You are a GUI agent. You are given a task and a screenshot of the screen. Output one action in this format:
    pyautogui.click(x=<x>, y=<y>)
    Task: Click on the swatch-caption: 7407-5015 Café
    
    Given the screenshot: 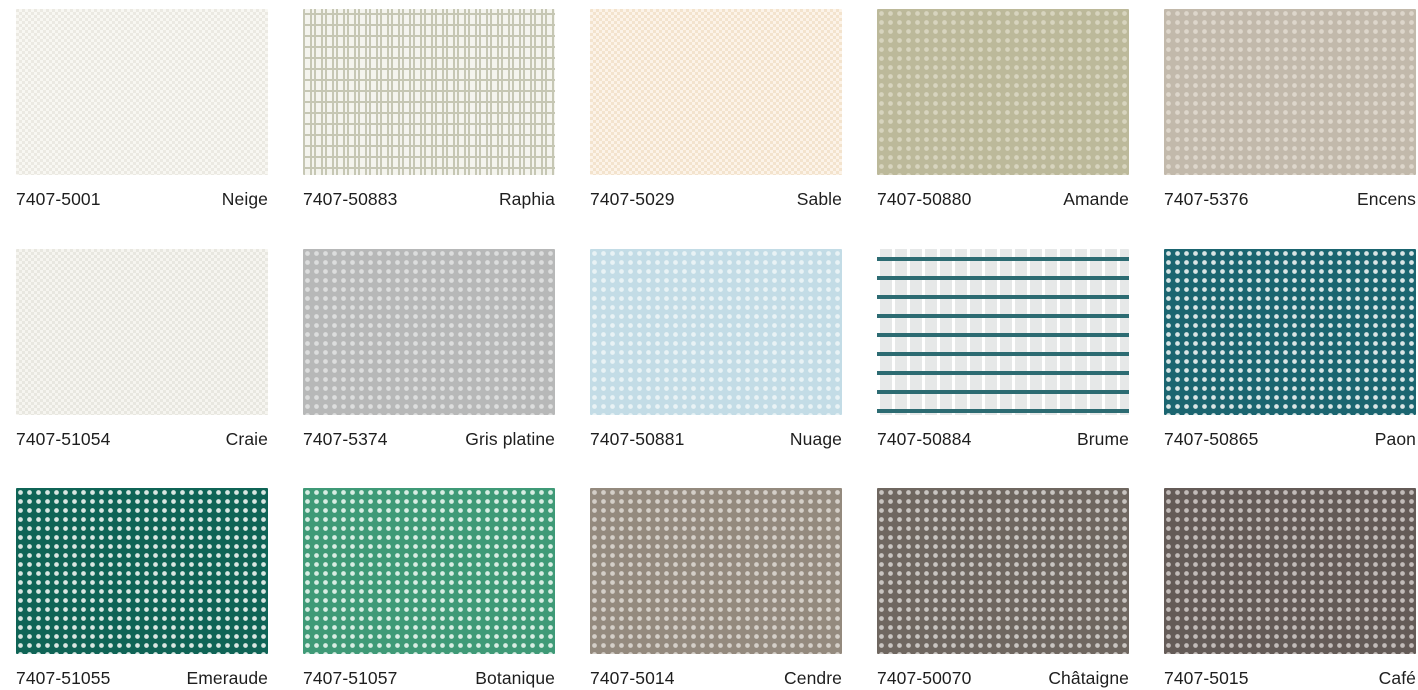 What is the action you would take?
    pyautogui.click(x=1290, y=678)
    